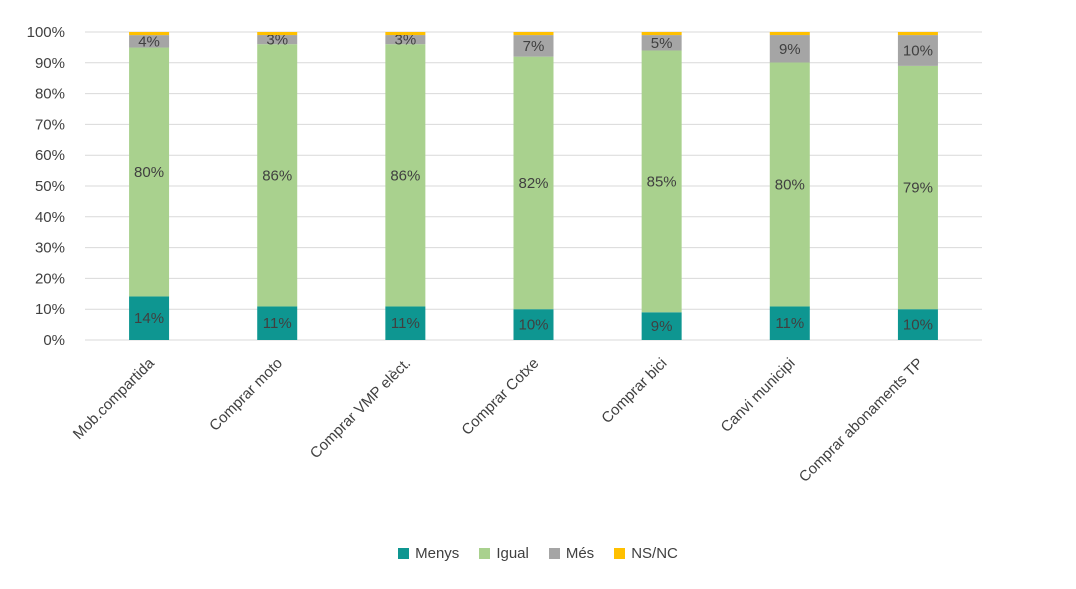 The image size is (1076, 589). I want to click on data-label: 79%, so click(918, 188).